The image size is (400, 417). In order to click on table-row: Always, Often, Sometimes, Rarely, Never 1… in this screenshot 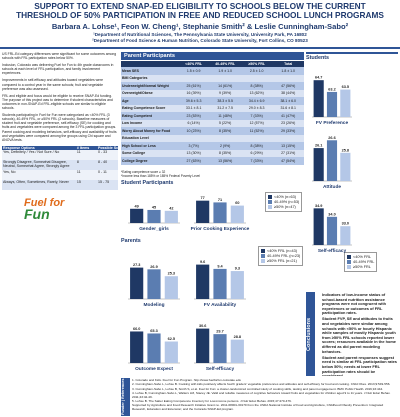, I will do `click(60, 184)`.